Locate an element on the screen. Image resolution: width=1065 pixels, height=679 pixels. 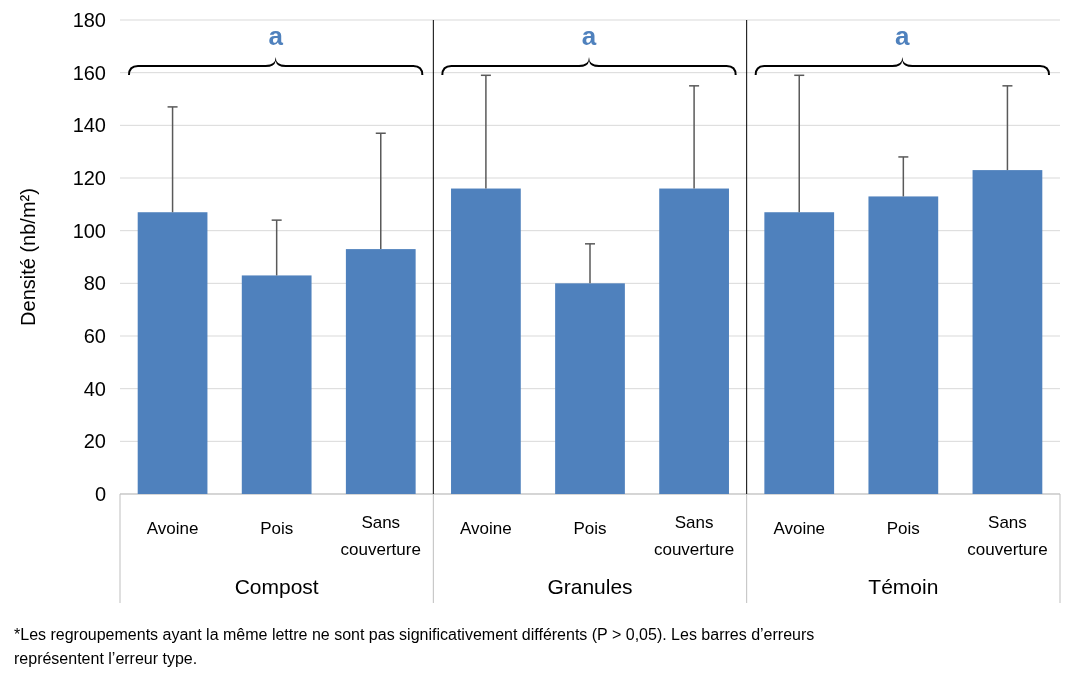
y-tick-label: 40 is located at coordinates (94, 388).